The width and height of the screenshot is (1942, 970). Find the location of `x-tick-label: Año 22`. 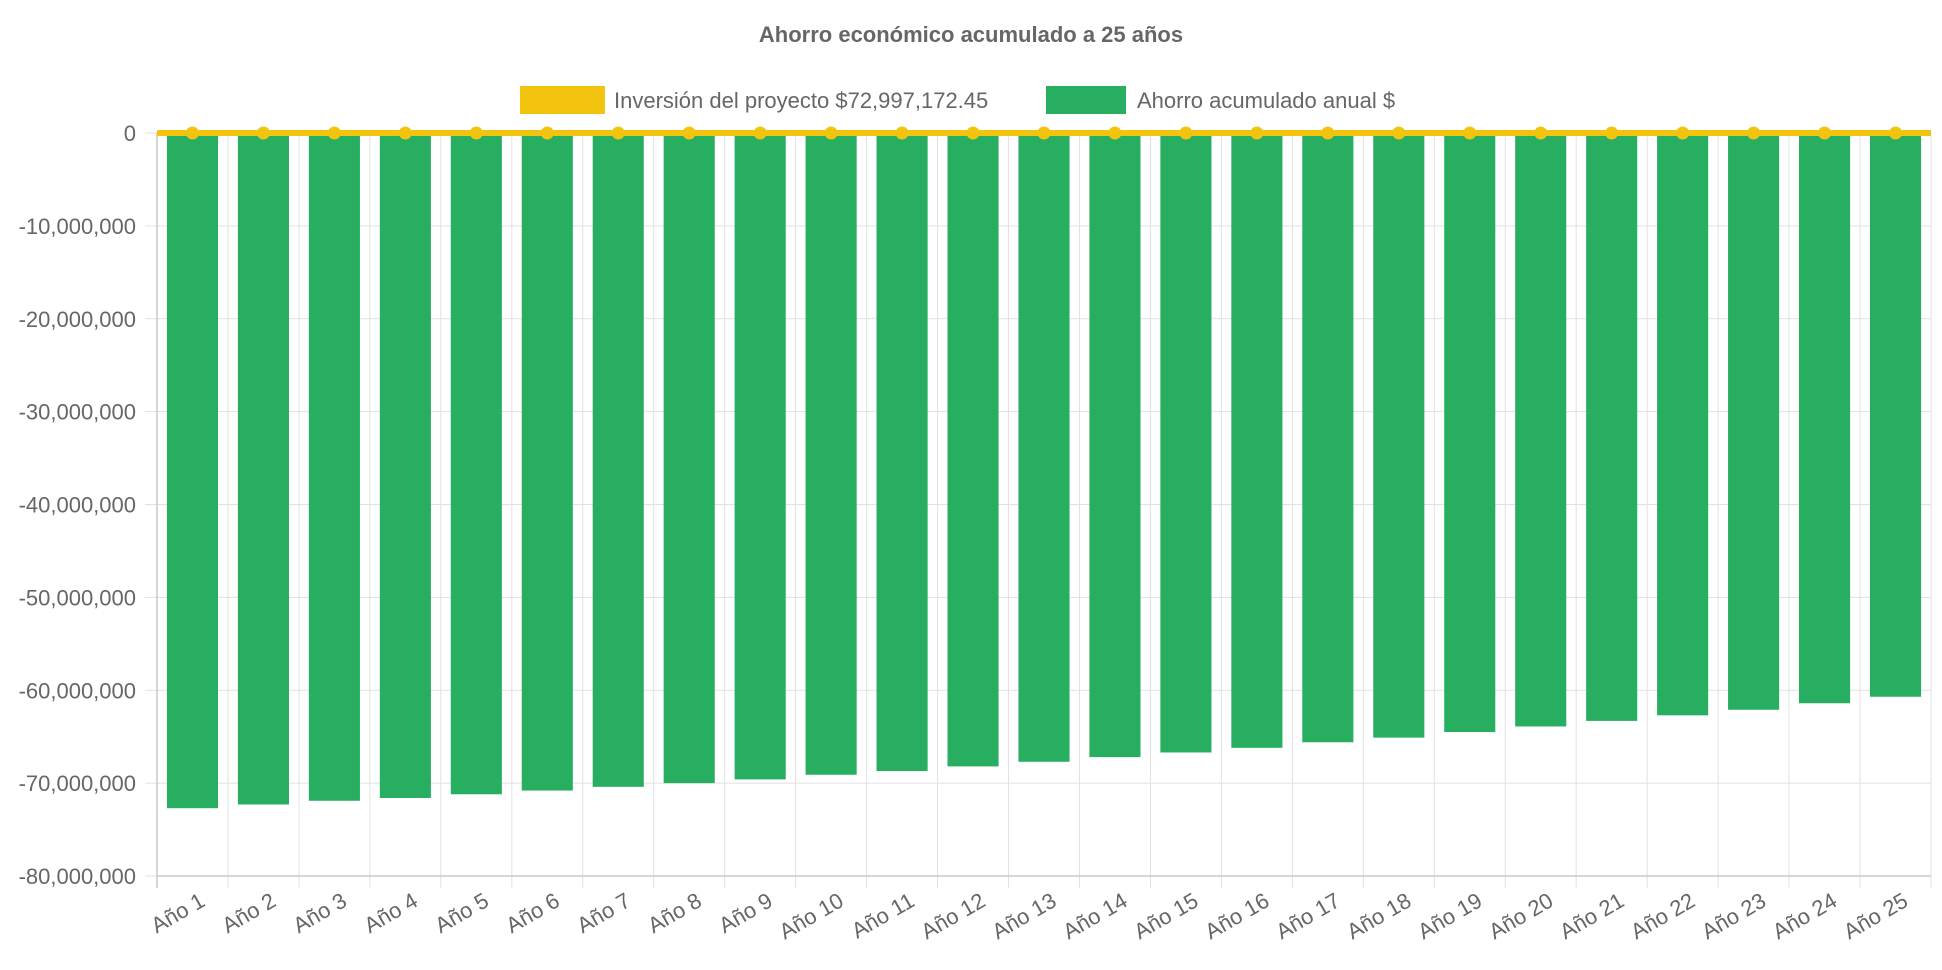

x-tick-label: Año 22 is located at coordinates (1662, 916).